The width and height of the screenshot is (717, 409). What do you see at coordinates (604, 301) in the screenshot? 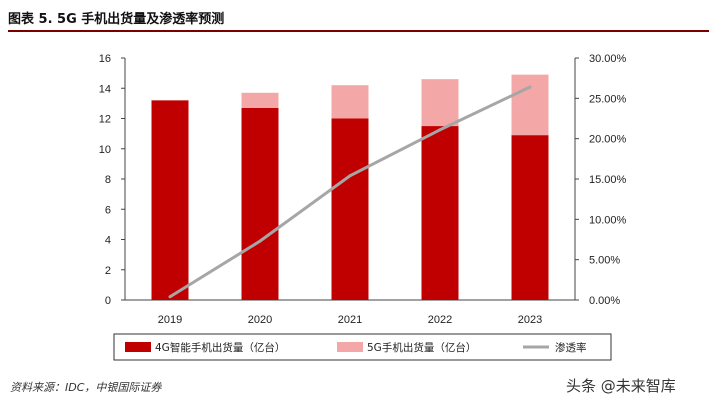
I see `right-tick-label: 0.00%` at bounding box center [604, 301].